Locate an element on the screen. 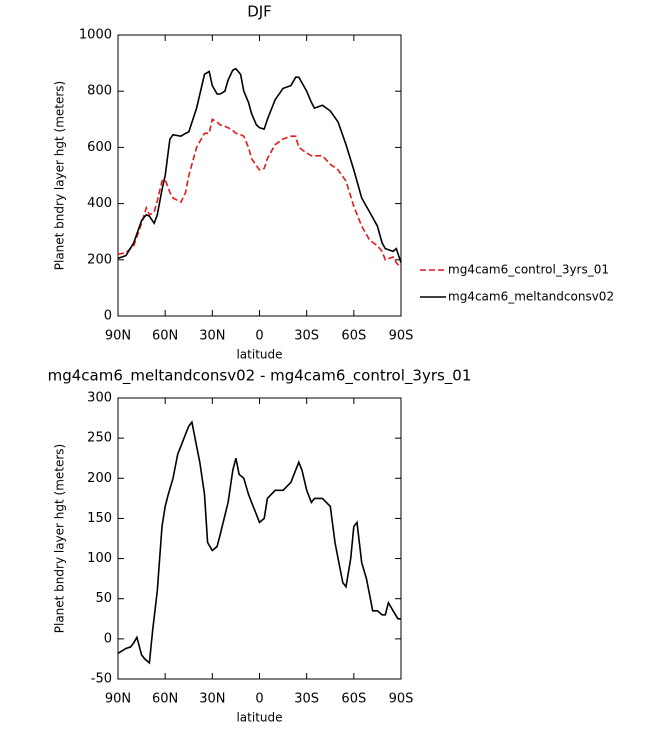  y-tick-label: 150 is located at coordinates (99, 518).